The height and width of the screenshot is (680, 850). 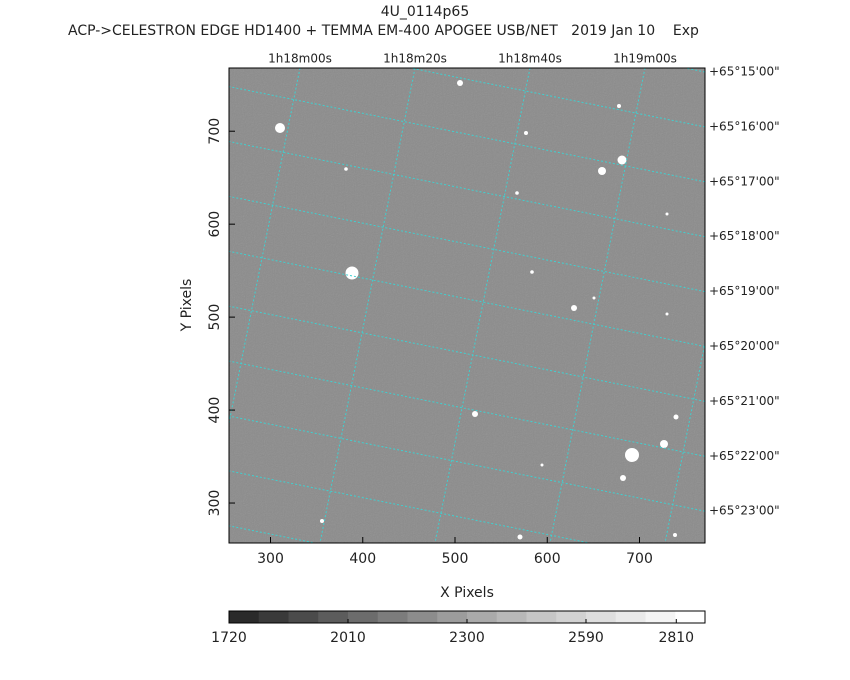 I want to click on dec-label: +65°23'00", so click(x=744, y=511).